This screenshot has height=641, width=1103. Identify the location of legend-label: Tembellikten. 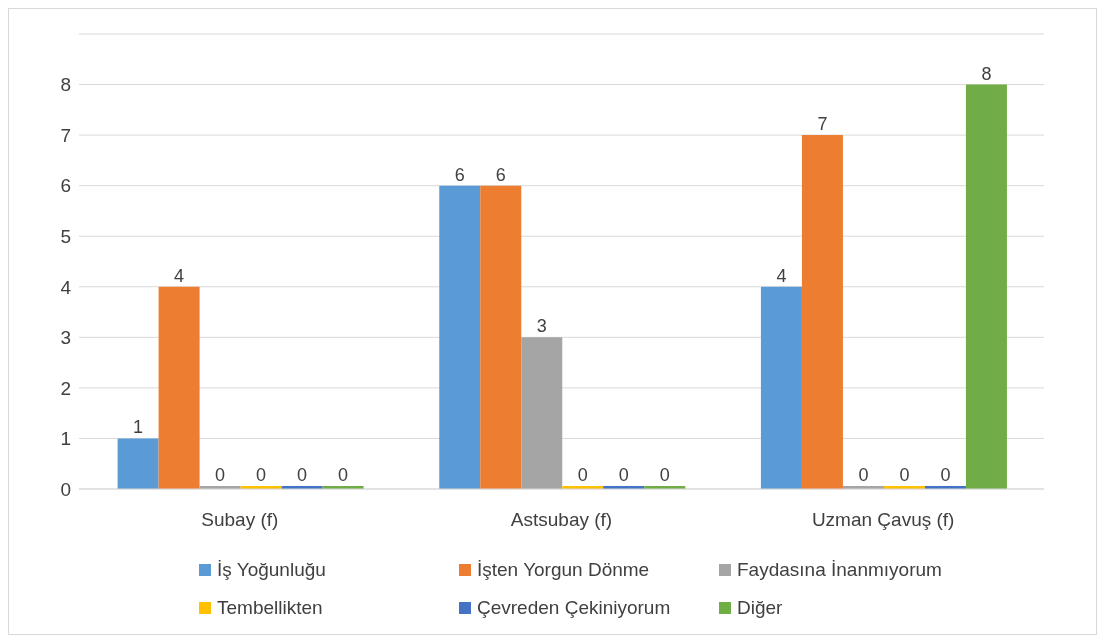
(270, 608).